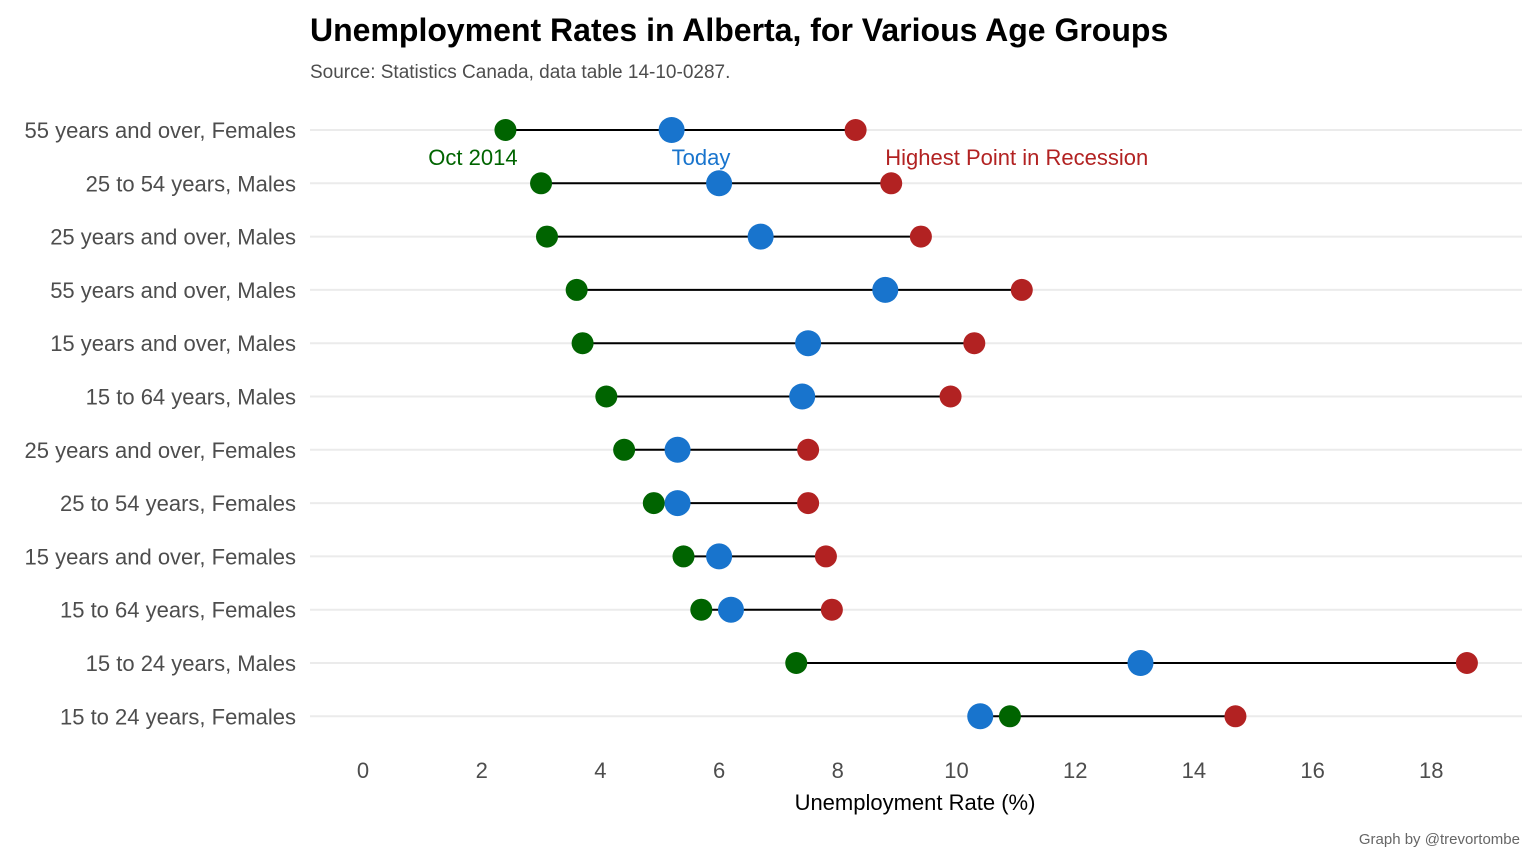 The image size is (1536, 864). Describe the element at coordinates (363, 770) in the screenshot. I see `x-tick-label: 0` at that location.